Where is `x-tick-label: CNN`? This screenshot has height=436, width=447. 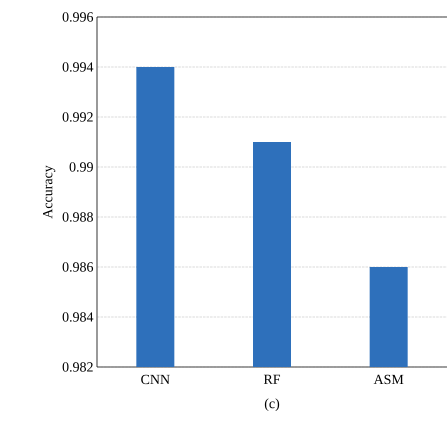
x-tick-label: CNN is located at coordinates (155, 379).